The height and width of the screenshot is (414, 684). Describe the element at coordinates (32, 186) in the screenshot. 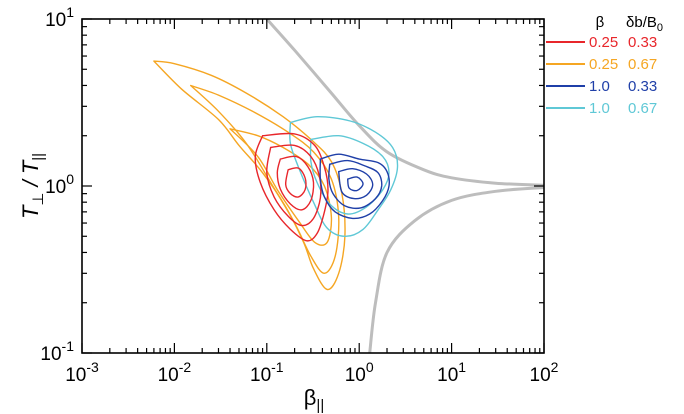

I see `y-axis-title: T⊥ / T||` at that location.